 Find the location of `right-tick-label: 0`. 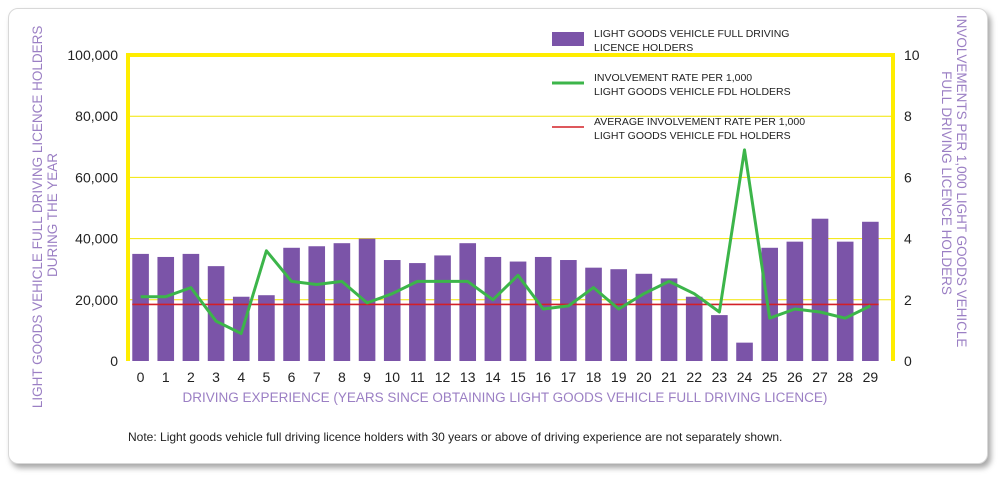

right-tick-label: 0 is located at coordinates (908, 361).